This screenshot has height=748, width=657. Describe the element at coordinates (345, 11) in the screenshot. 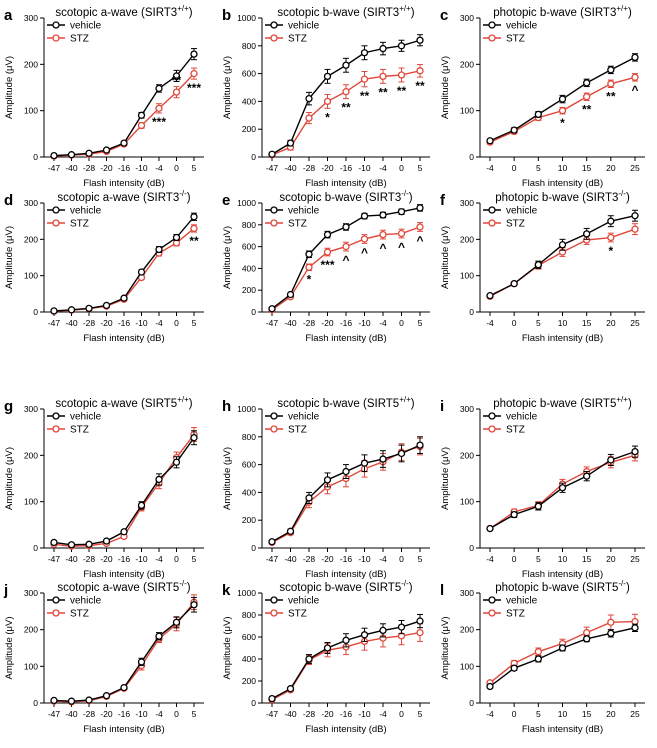

I see `chart-title: scotopic b-wave (SIRT3+/+)` at that location.